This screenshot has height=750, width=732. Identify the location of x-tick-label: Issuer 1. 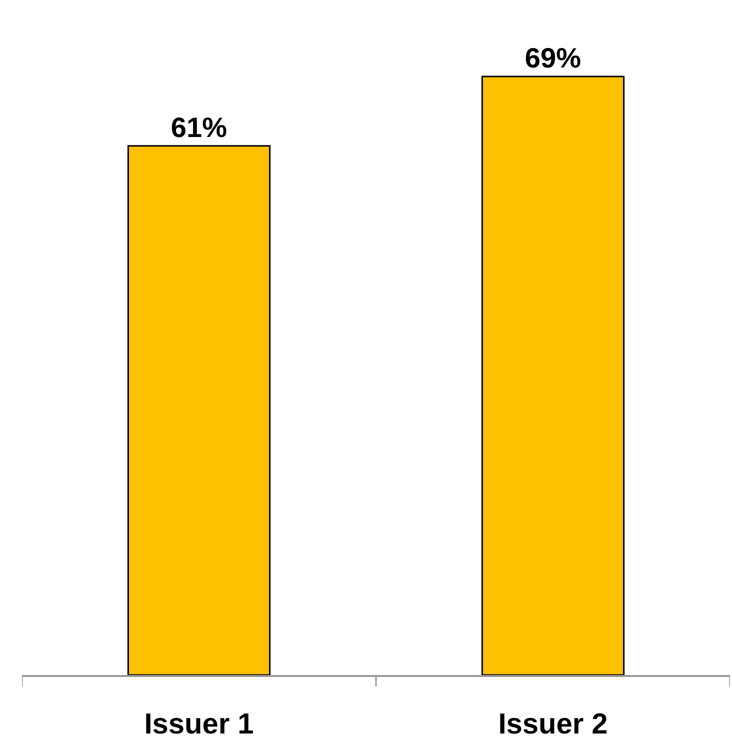
(199, 724).